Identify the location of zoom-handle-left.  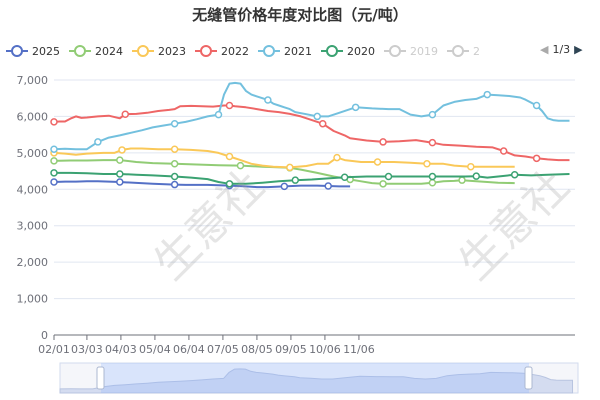
(100, 378).